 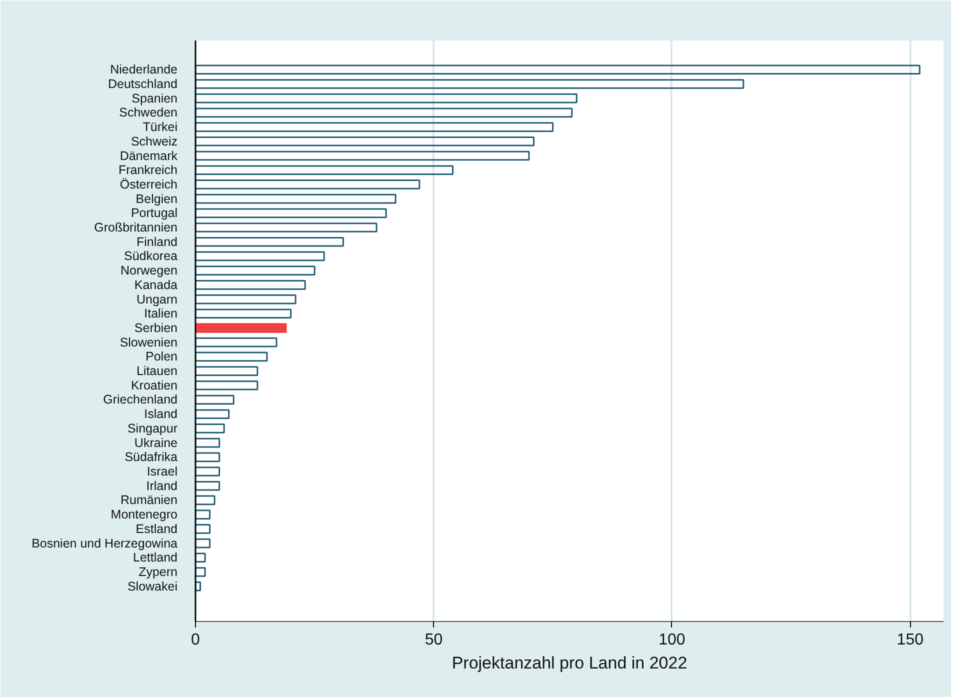 What do you see at coordinates (160, 127) in the screenshot?
I see `y-tick-label: Türkei` at bounding box center [160, 127].